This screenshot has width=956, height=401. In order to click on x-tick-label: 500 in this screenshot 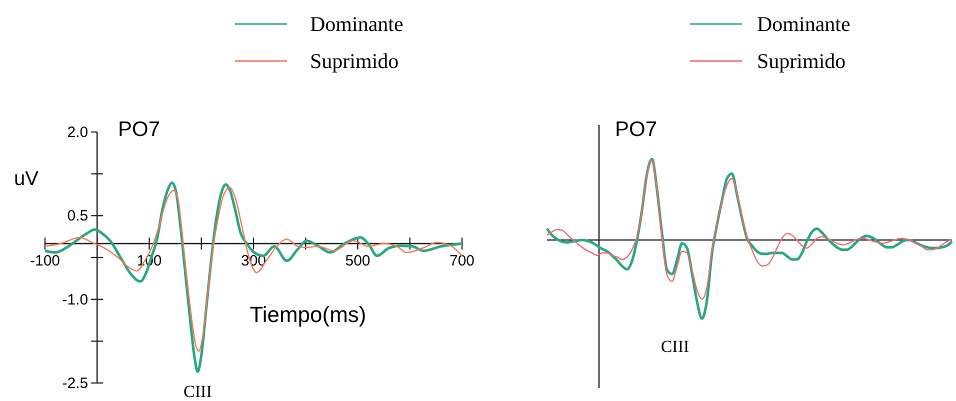, I will do `click(357, 261)`.